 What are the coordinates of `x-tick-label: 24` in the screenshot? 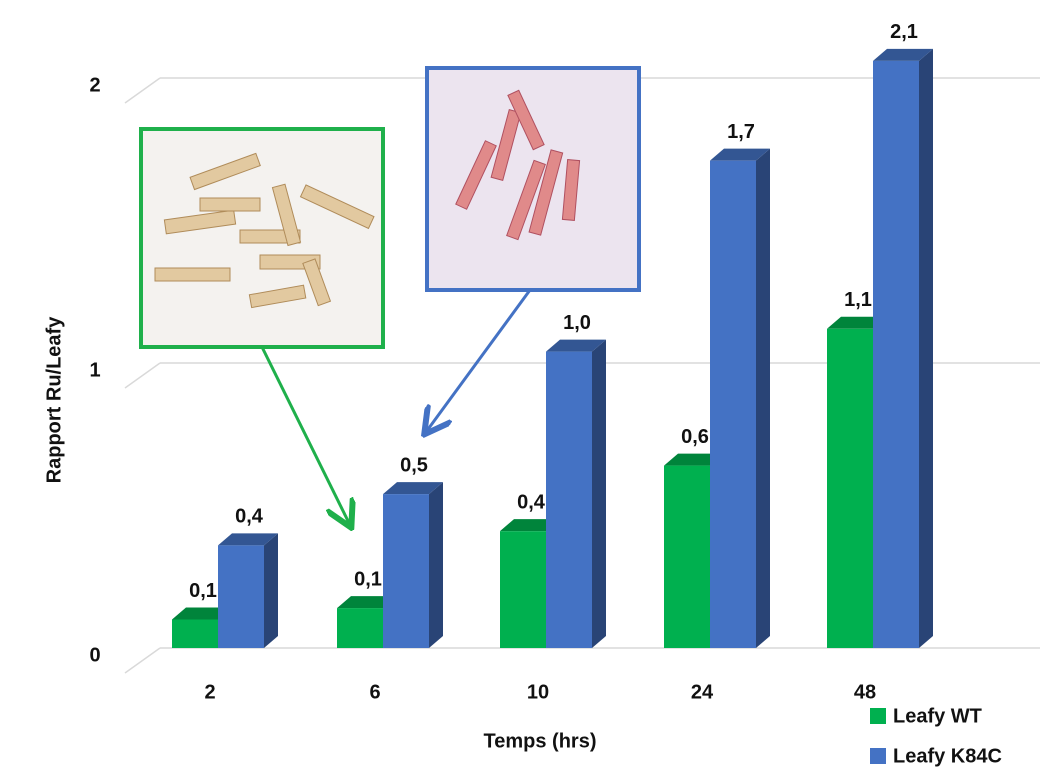 It's located at (702, 692).